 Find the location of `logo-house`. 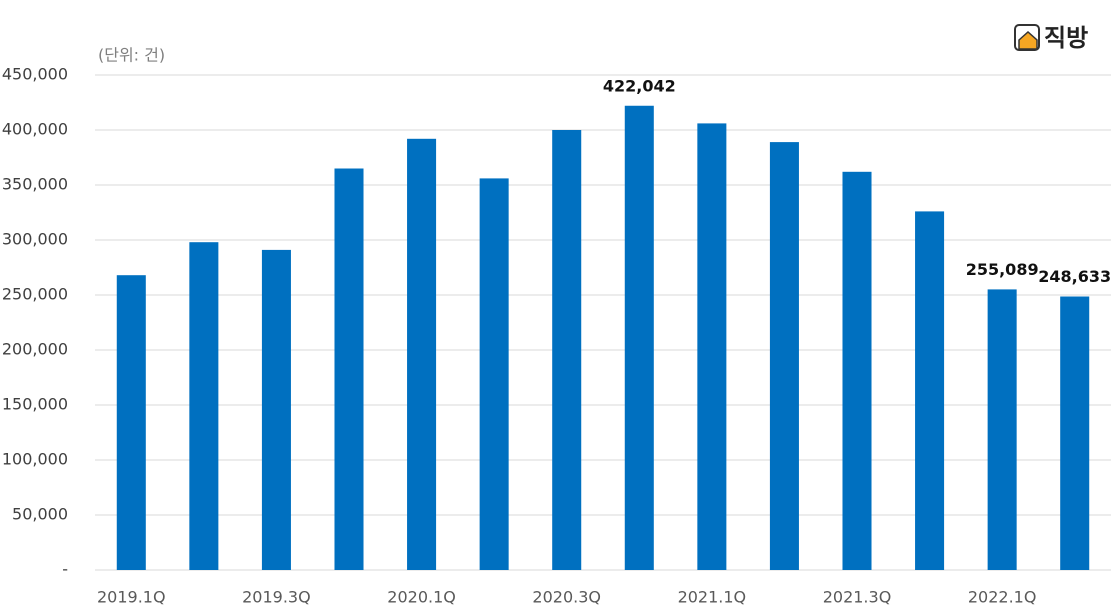

logo-house is located at coordinates (1028, 40).